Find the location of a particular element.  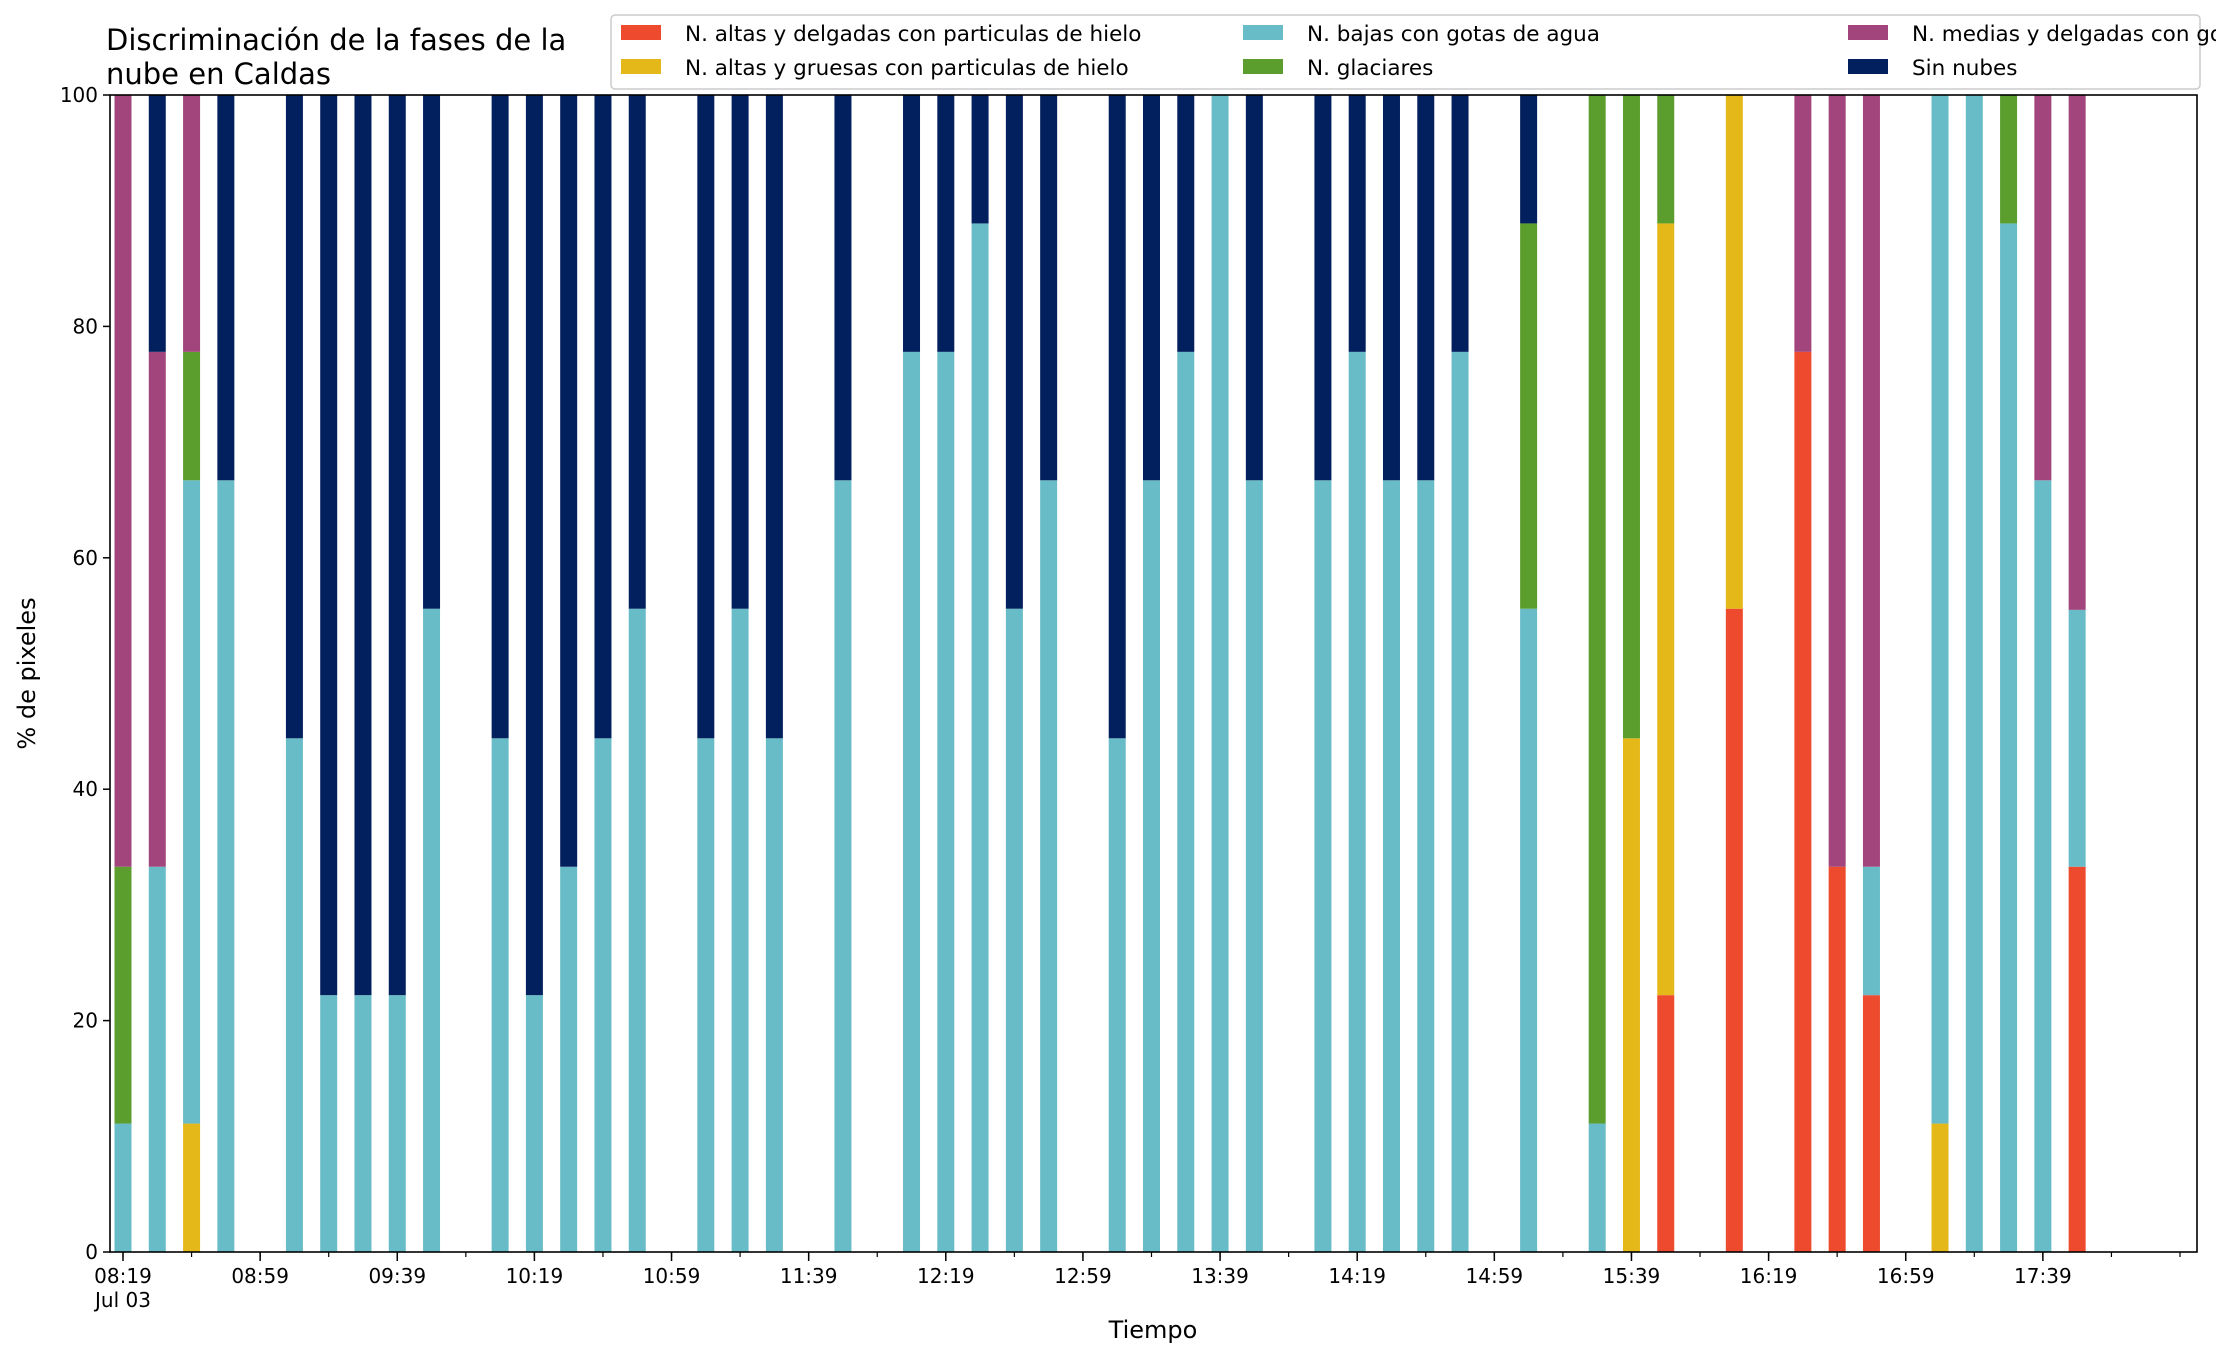

bar-segment-0839-s1 is located at coordinates (192, 1187).